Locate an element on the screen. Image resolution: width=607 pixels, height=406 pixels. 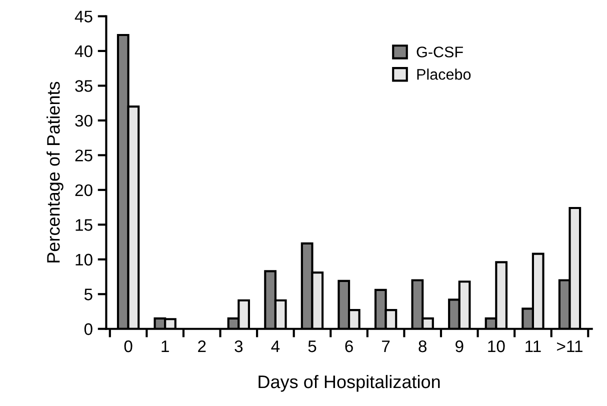
y-tick-label: 20 is located at coordinates (83, 190).